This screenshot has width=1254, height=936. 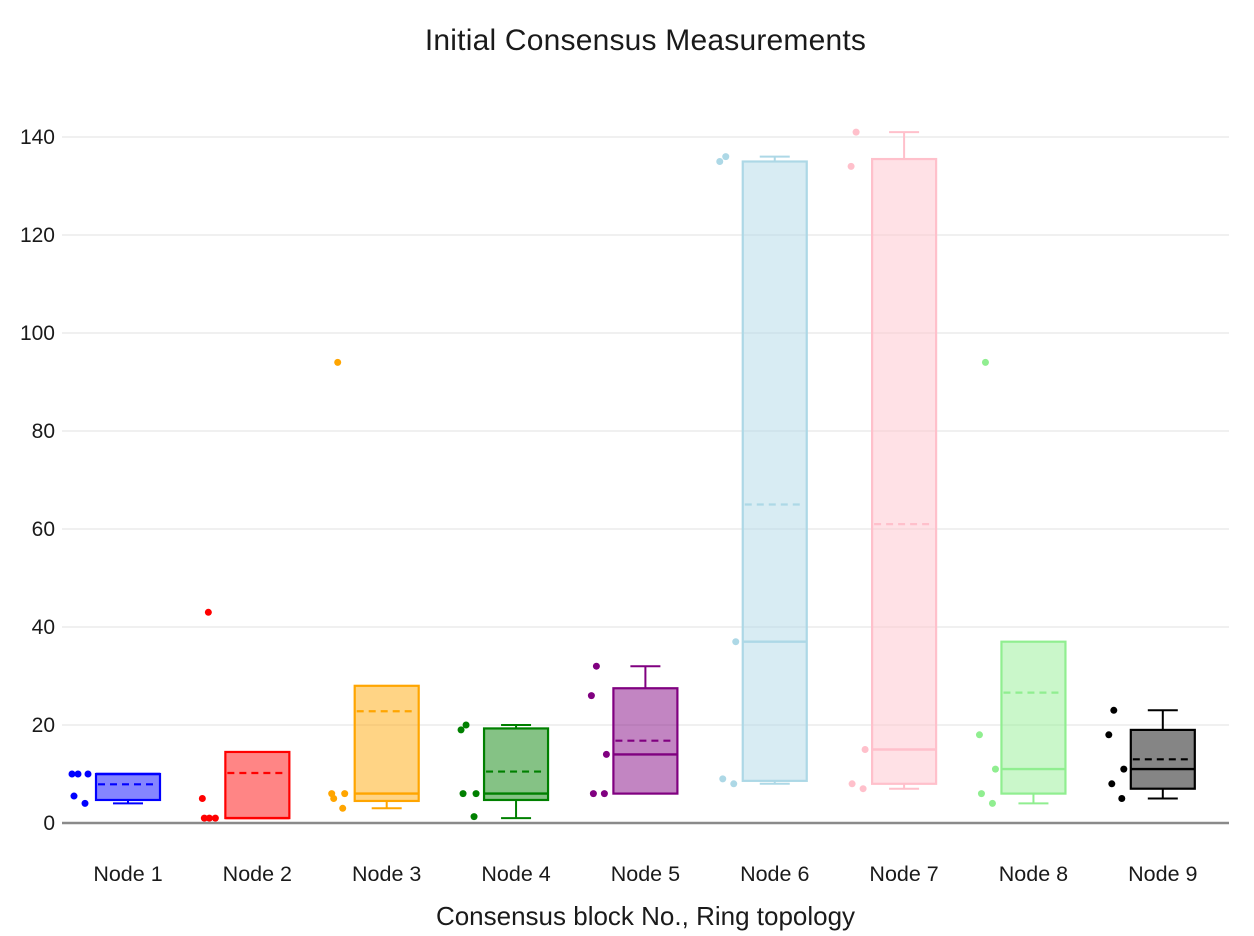 I want to click on box-Node 8, so click(x=1033, y=717).